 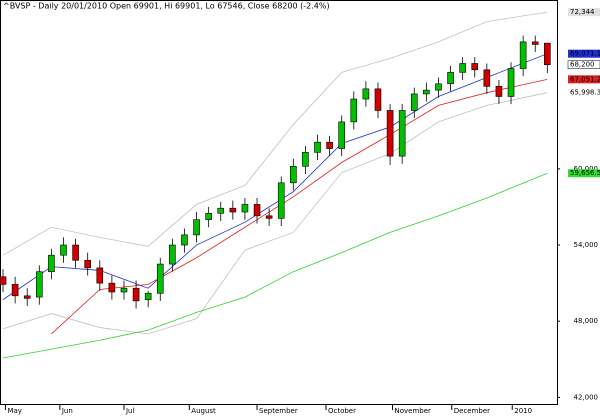 What do you see at coordinates (203, 411) in the screenshot?
I see `x-tick-label: August` at bounding box center [203, 411].